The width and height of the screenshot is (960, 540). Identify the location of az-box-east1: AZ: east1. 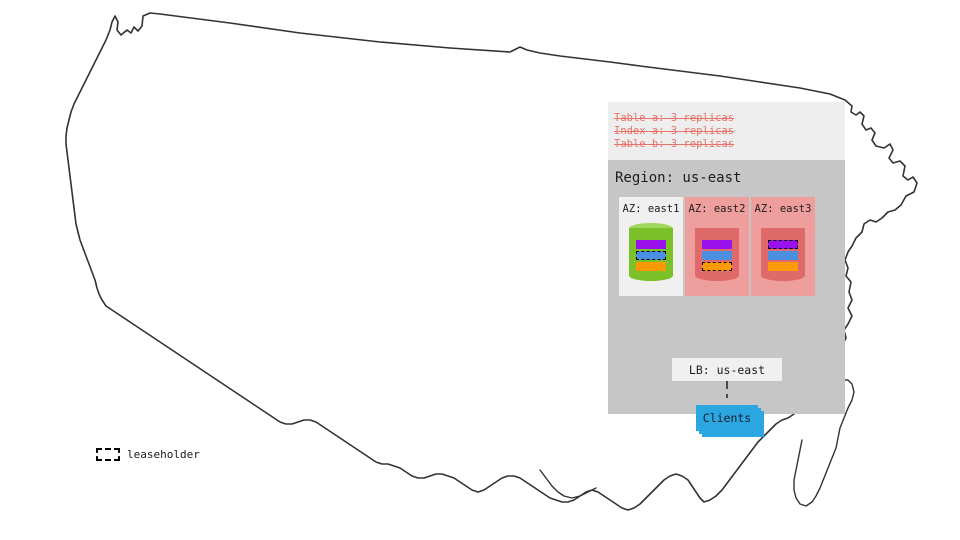
(651, 246).